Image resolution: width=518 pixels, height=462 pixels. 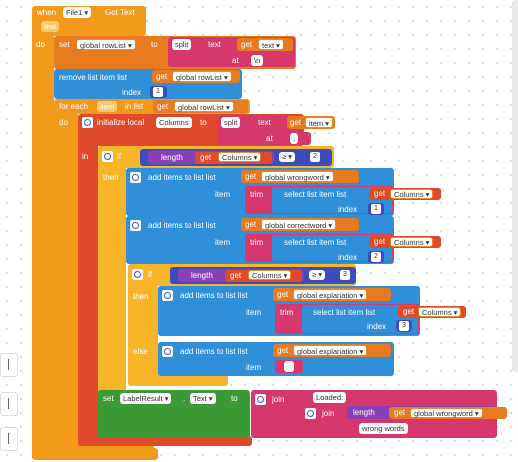 I want to click on else-label: else, so click(x=140, y=351).